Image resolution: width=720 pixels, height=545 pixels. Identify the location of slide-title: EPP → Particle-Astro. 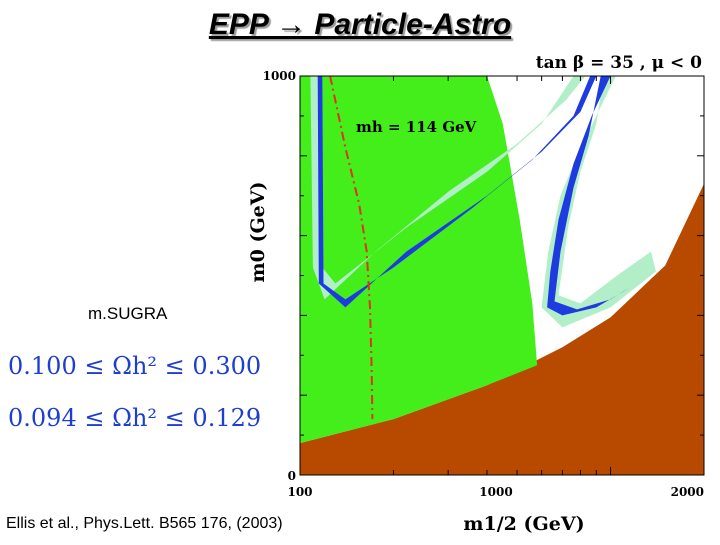
(360, 24).